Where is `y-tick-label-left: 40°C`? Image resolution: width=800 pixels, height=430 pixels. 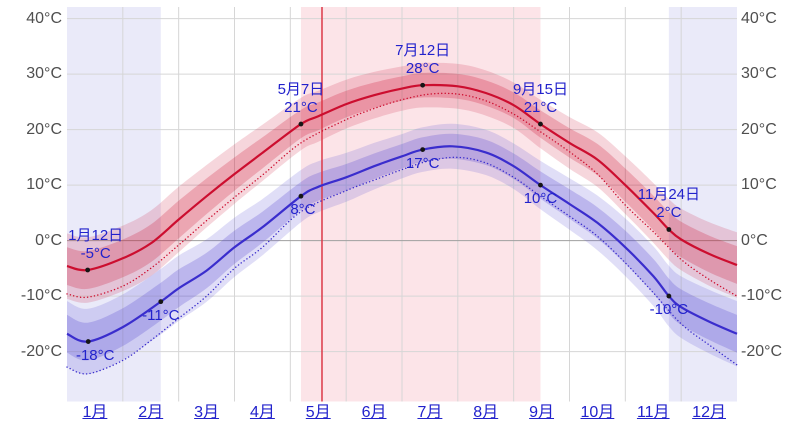 y-tick-label-left: 40°C is located at coordinates (44, 18).